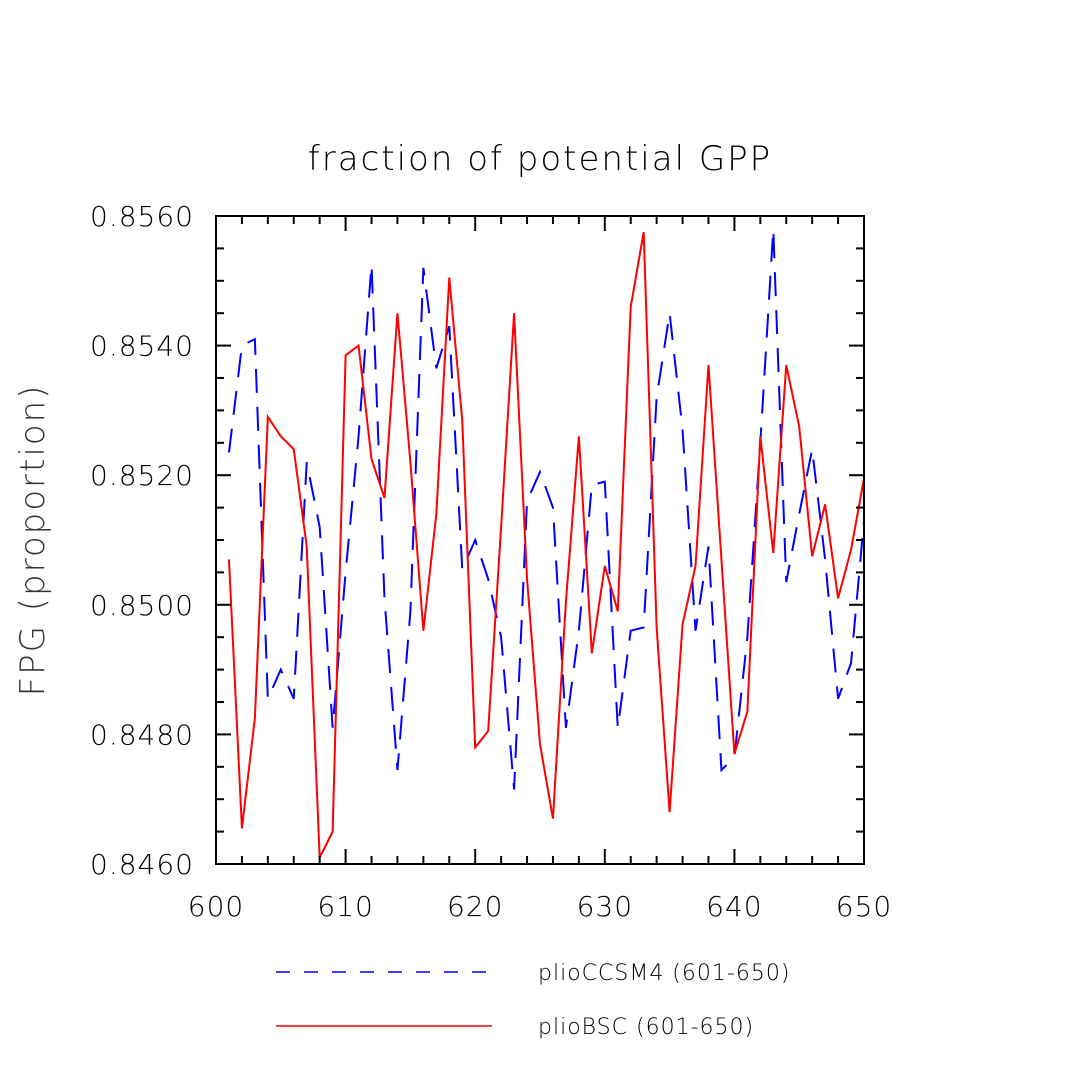 Image resolution: width=1080 pixels, height=1080 pixels. Describe the element at coordinates (33, 540) in the screenshot. I see `y-axis-label: FPG (proportion)` at that location.